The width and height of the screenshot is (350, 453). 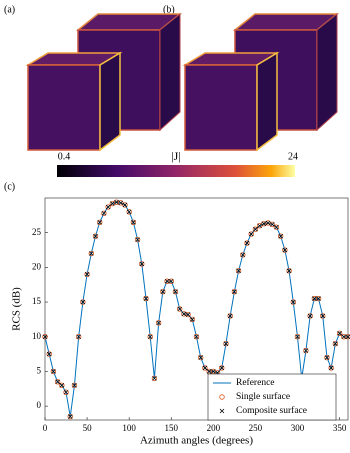 I want to click on legend-label: Composite surface, so click(x=271, y=410).